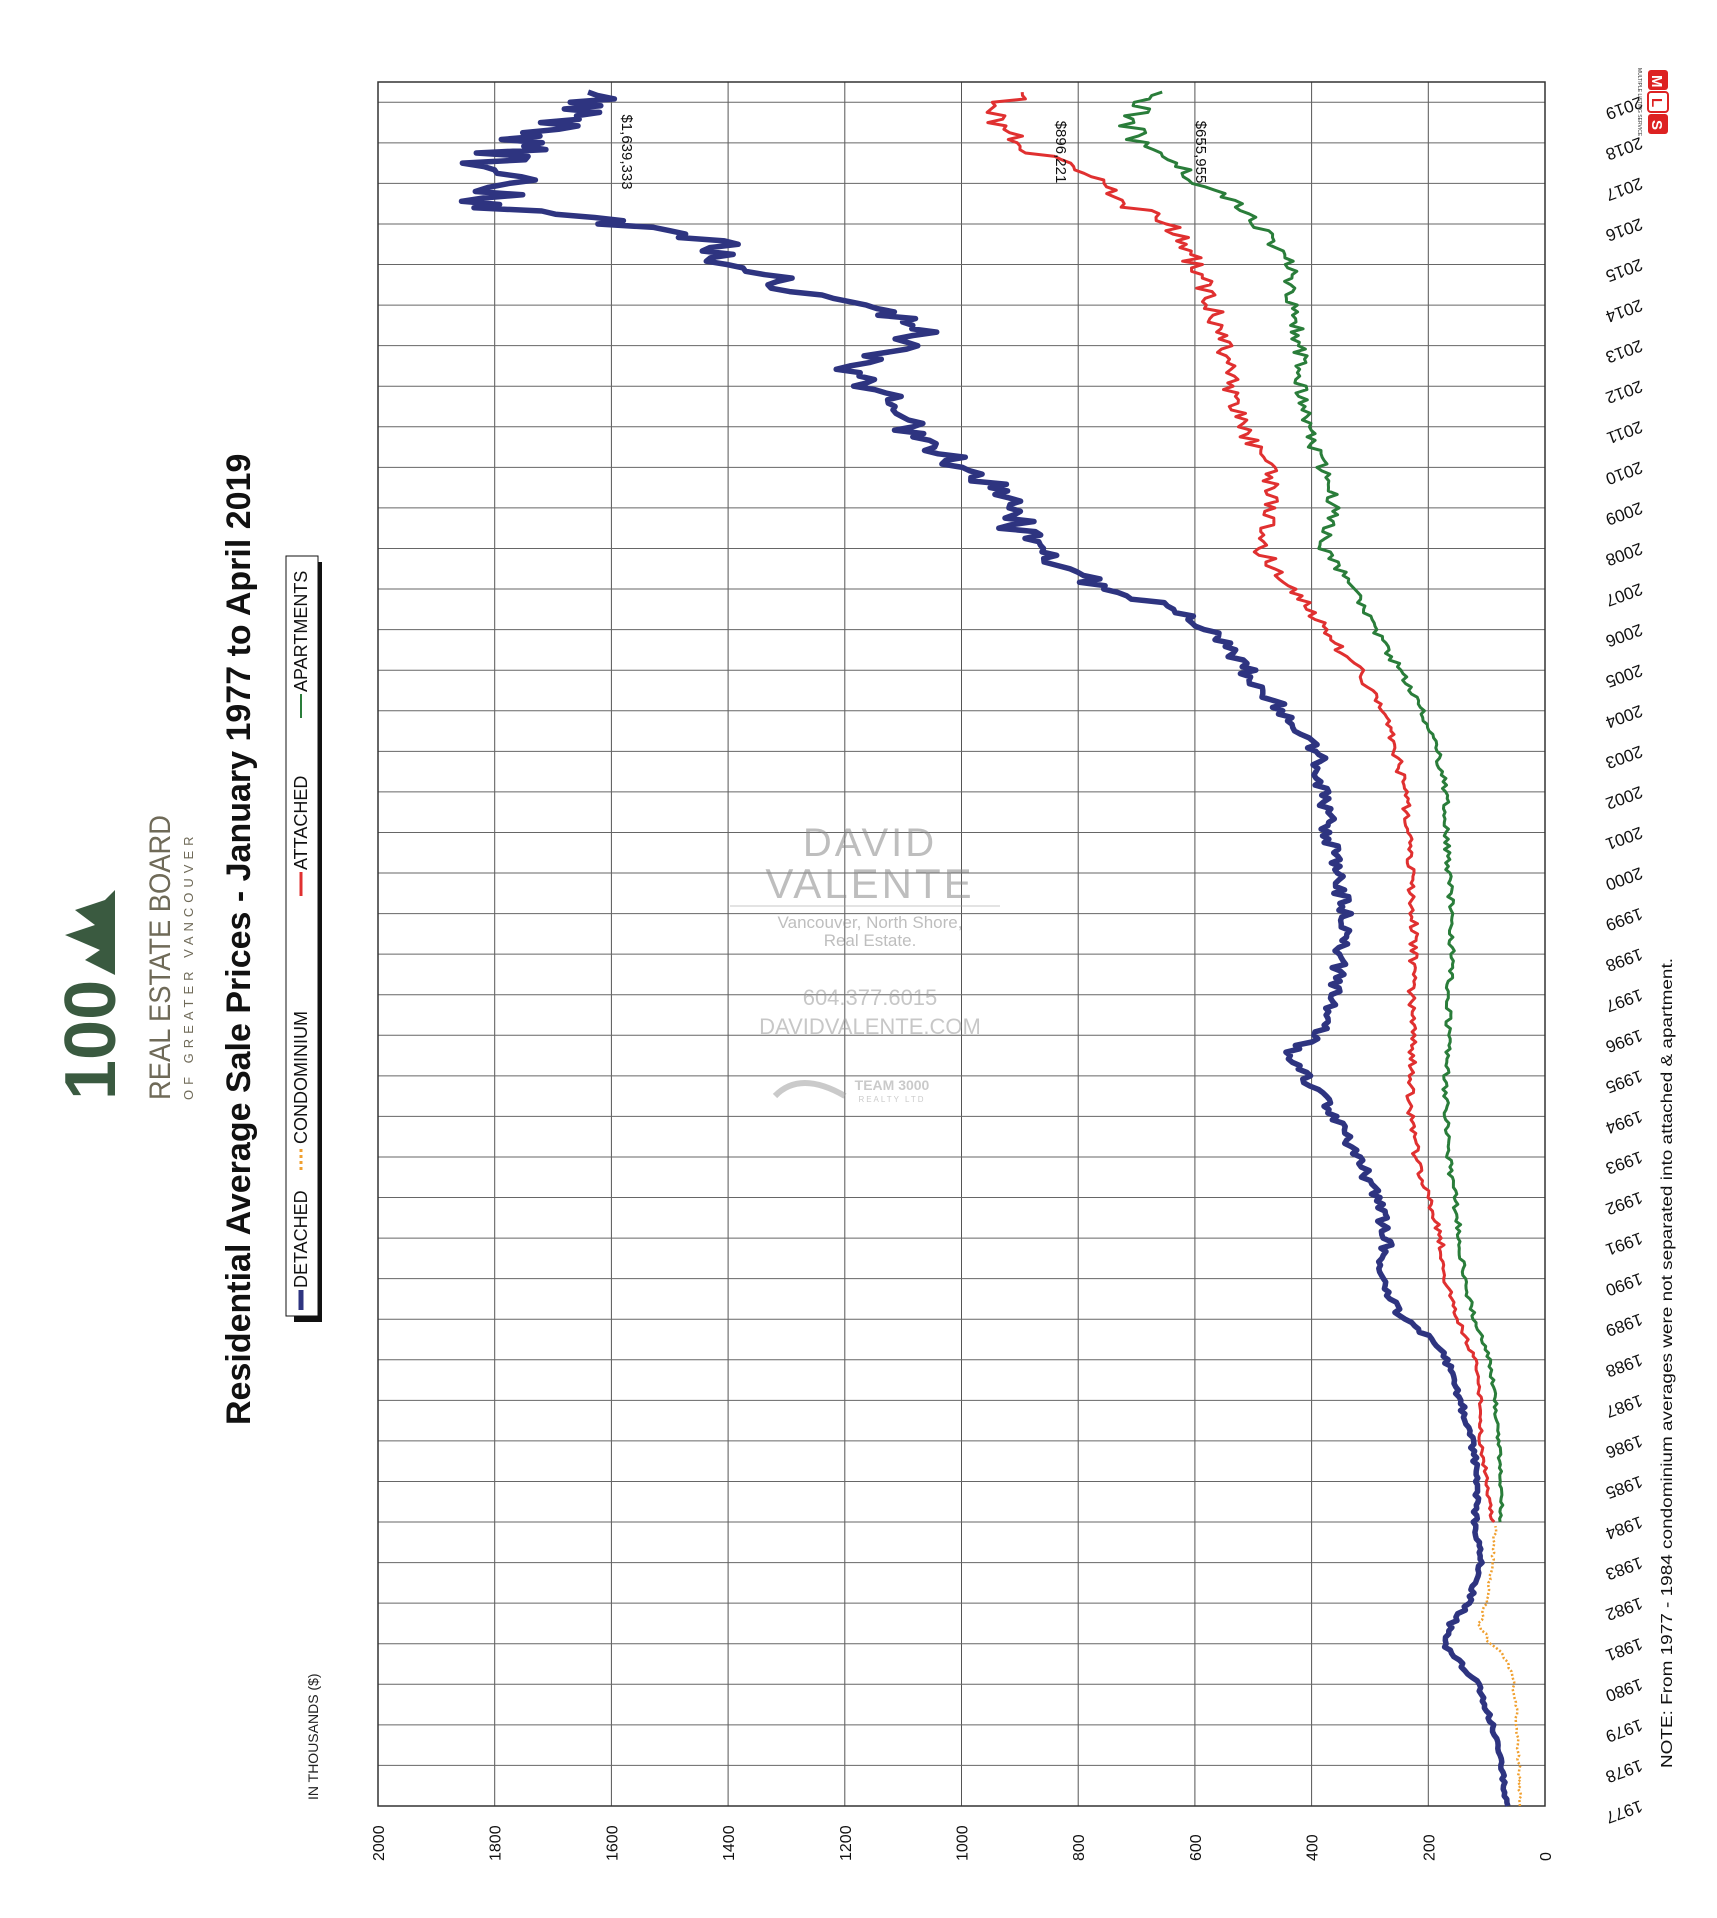  What do you see at coordinates (1079, 1847) in the screenshot?
I see `y-tick-label: 800` at bounding box center [1079, 1847].